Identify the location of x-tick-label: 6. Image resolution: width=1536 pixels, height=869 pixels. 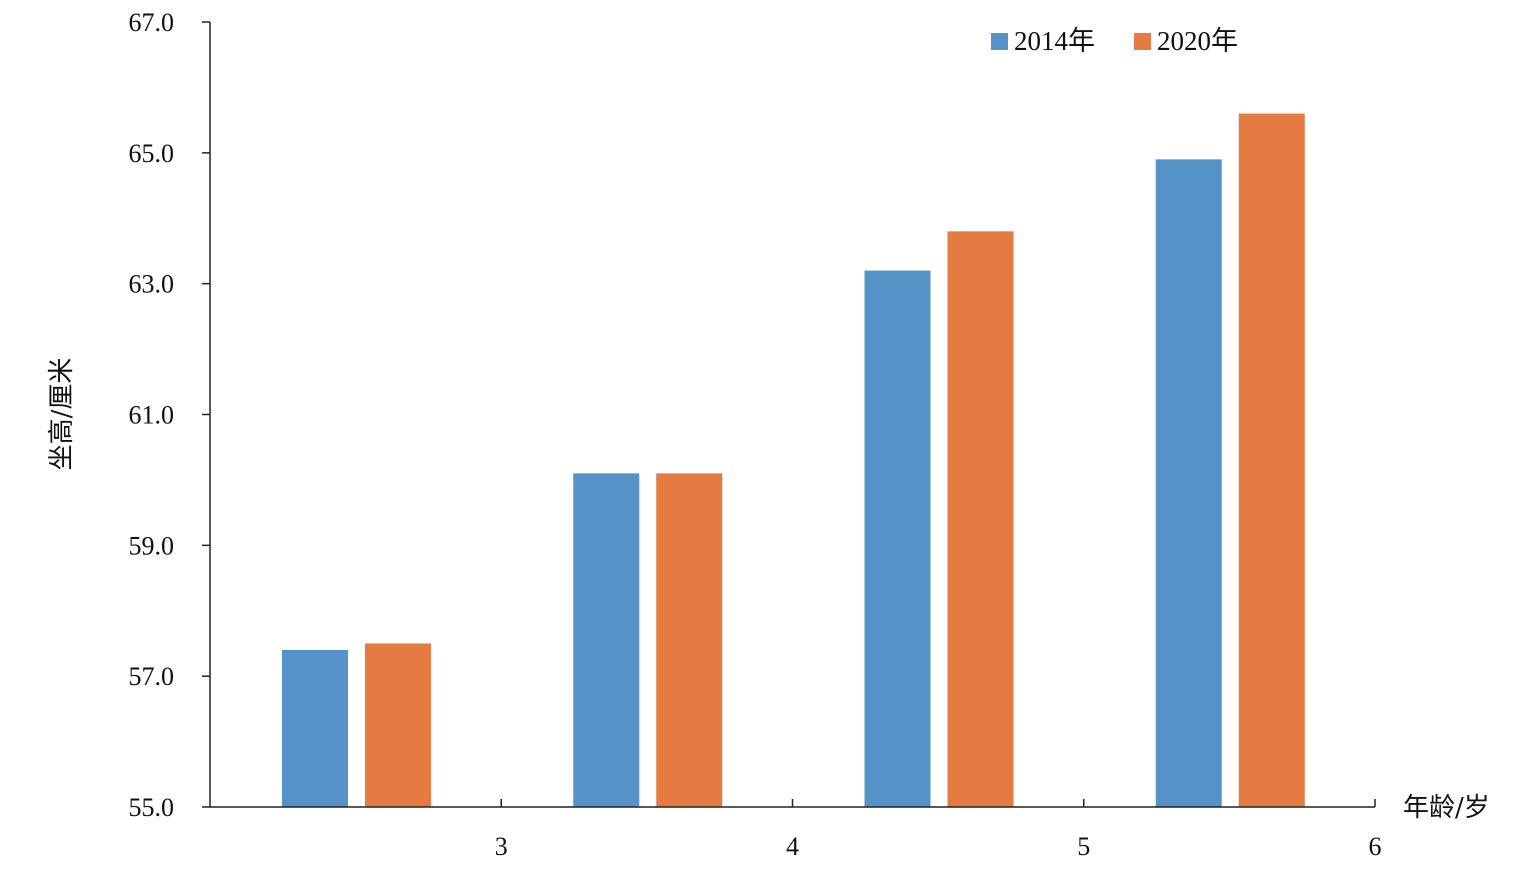
(1375, 846).